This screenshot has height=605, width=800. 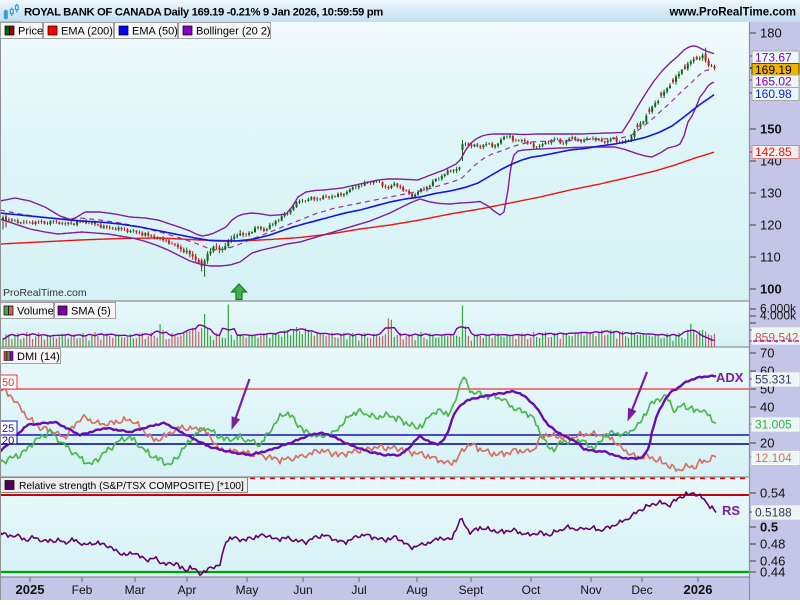 I want to click on svg-text: 0.5188, so click(x=773, y=513).